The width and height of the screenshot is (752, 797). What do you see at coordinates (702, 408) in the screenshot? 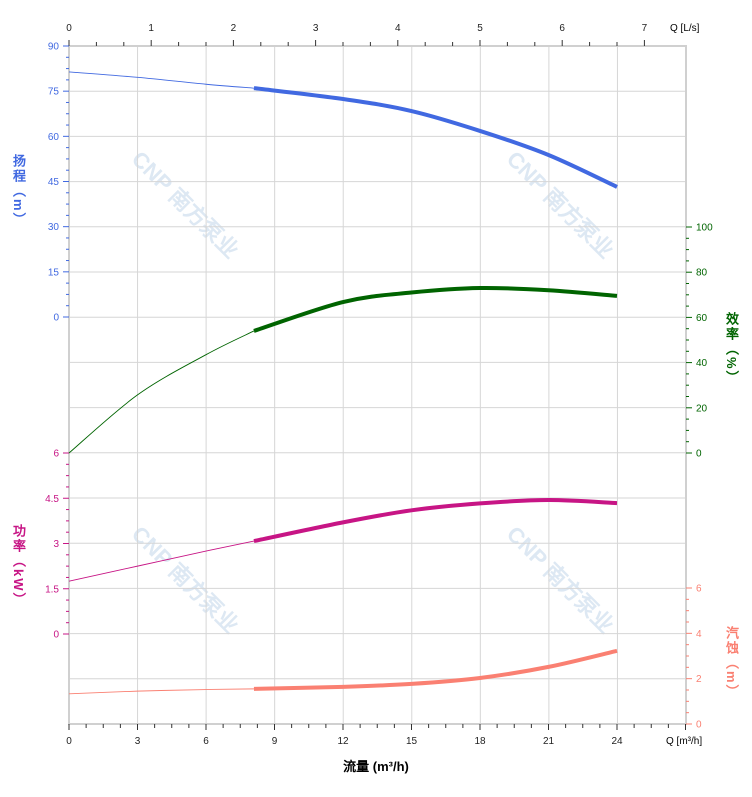
I see `efficiency-tick-label: 20` at bounding box center [702, 408].